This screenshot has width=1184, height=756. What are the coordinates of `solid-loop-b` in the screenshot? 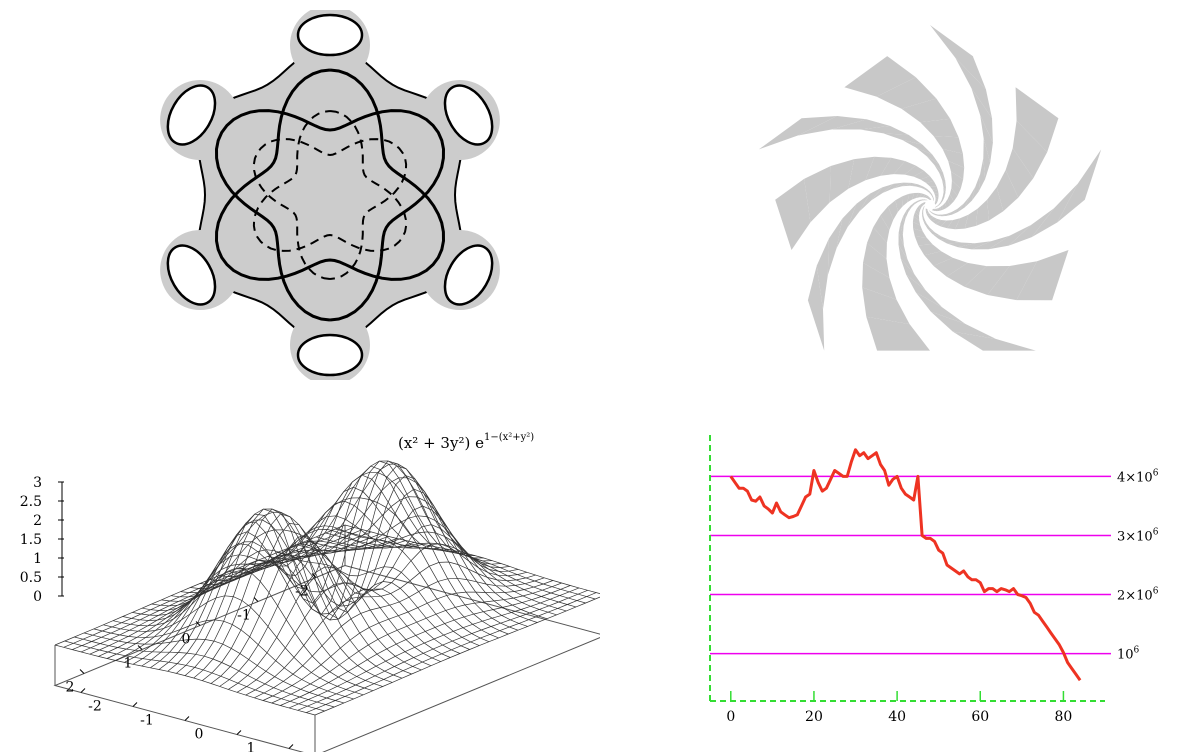 It's located at (330, 174).